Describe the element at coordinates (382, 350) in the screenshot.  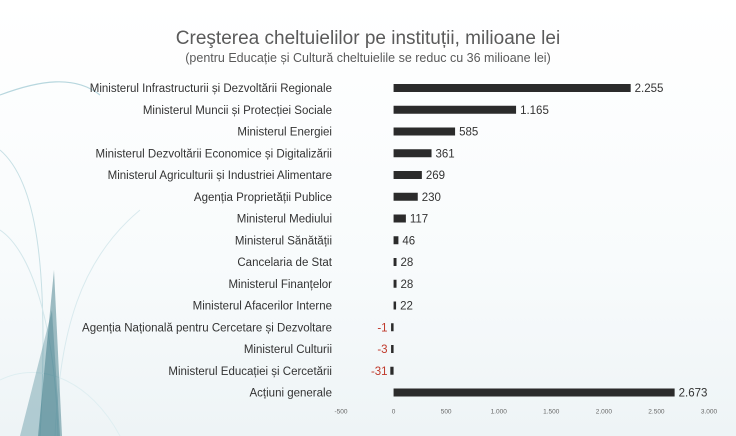
I see `value-label-ministerul-culturii: -3` at that location.